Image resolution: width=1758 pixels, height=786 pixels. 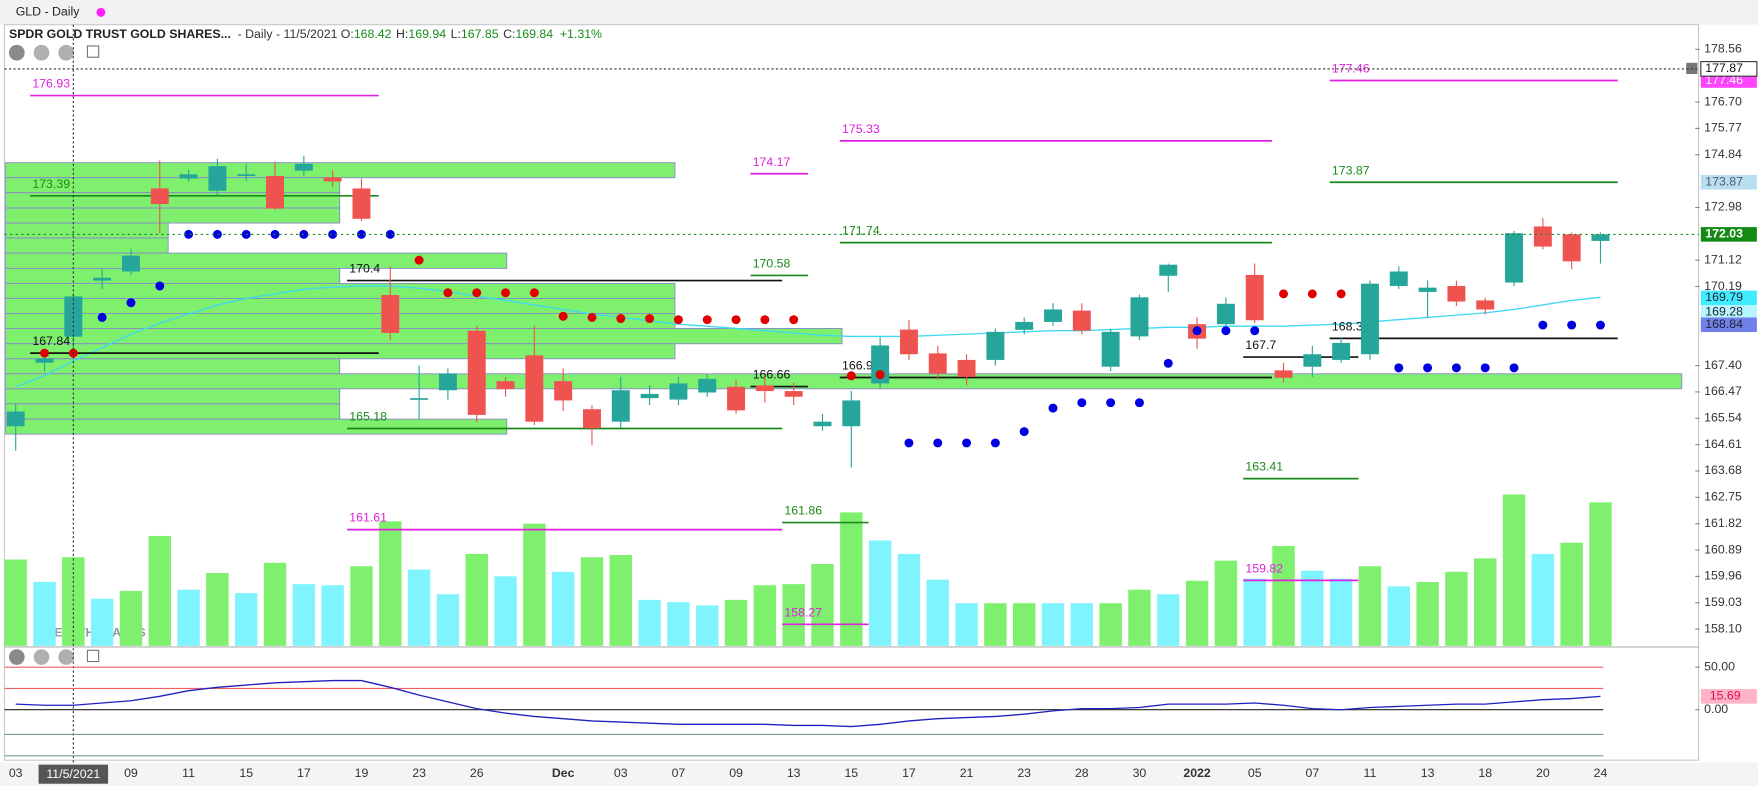 What do you see at coordinates (1255, 773) in the screenshot?
I see `x-tick-label: 05` at bounding box center [1255, 773].